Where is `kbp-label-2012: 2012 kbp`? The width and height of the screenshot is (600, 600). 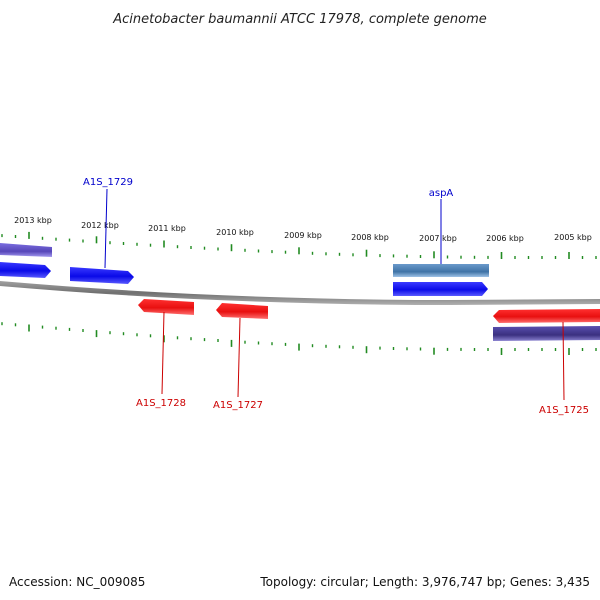
kbp-label-2012: 2012 kbp is located at coordinates (100, 225).